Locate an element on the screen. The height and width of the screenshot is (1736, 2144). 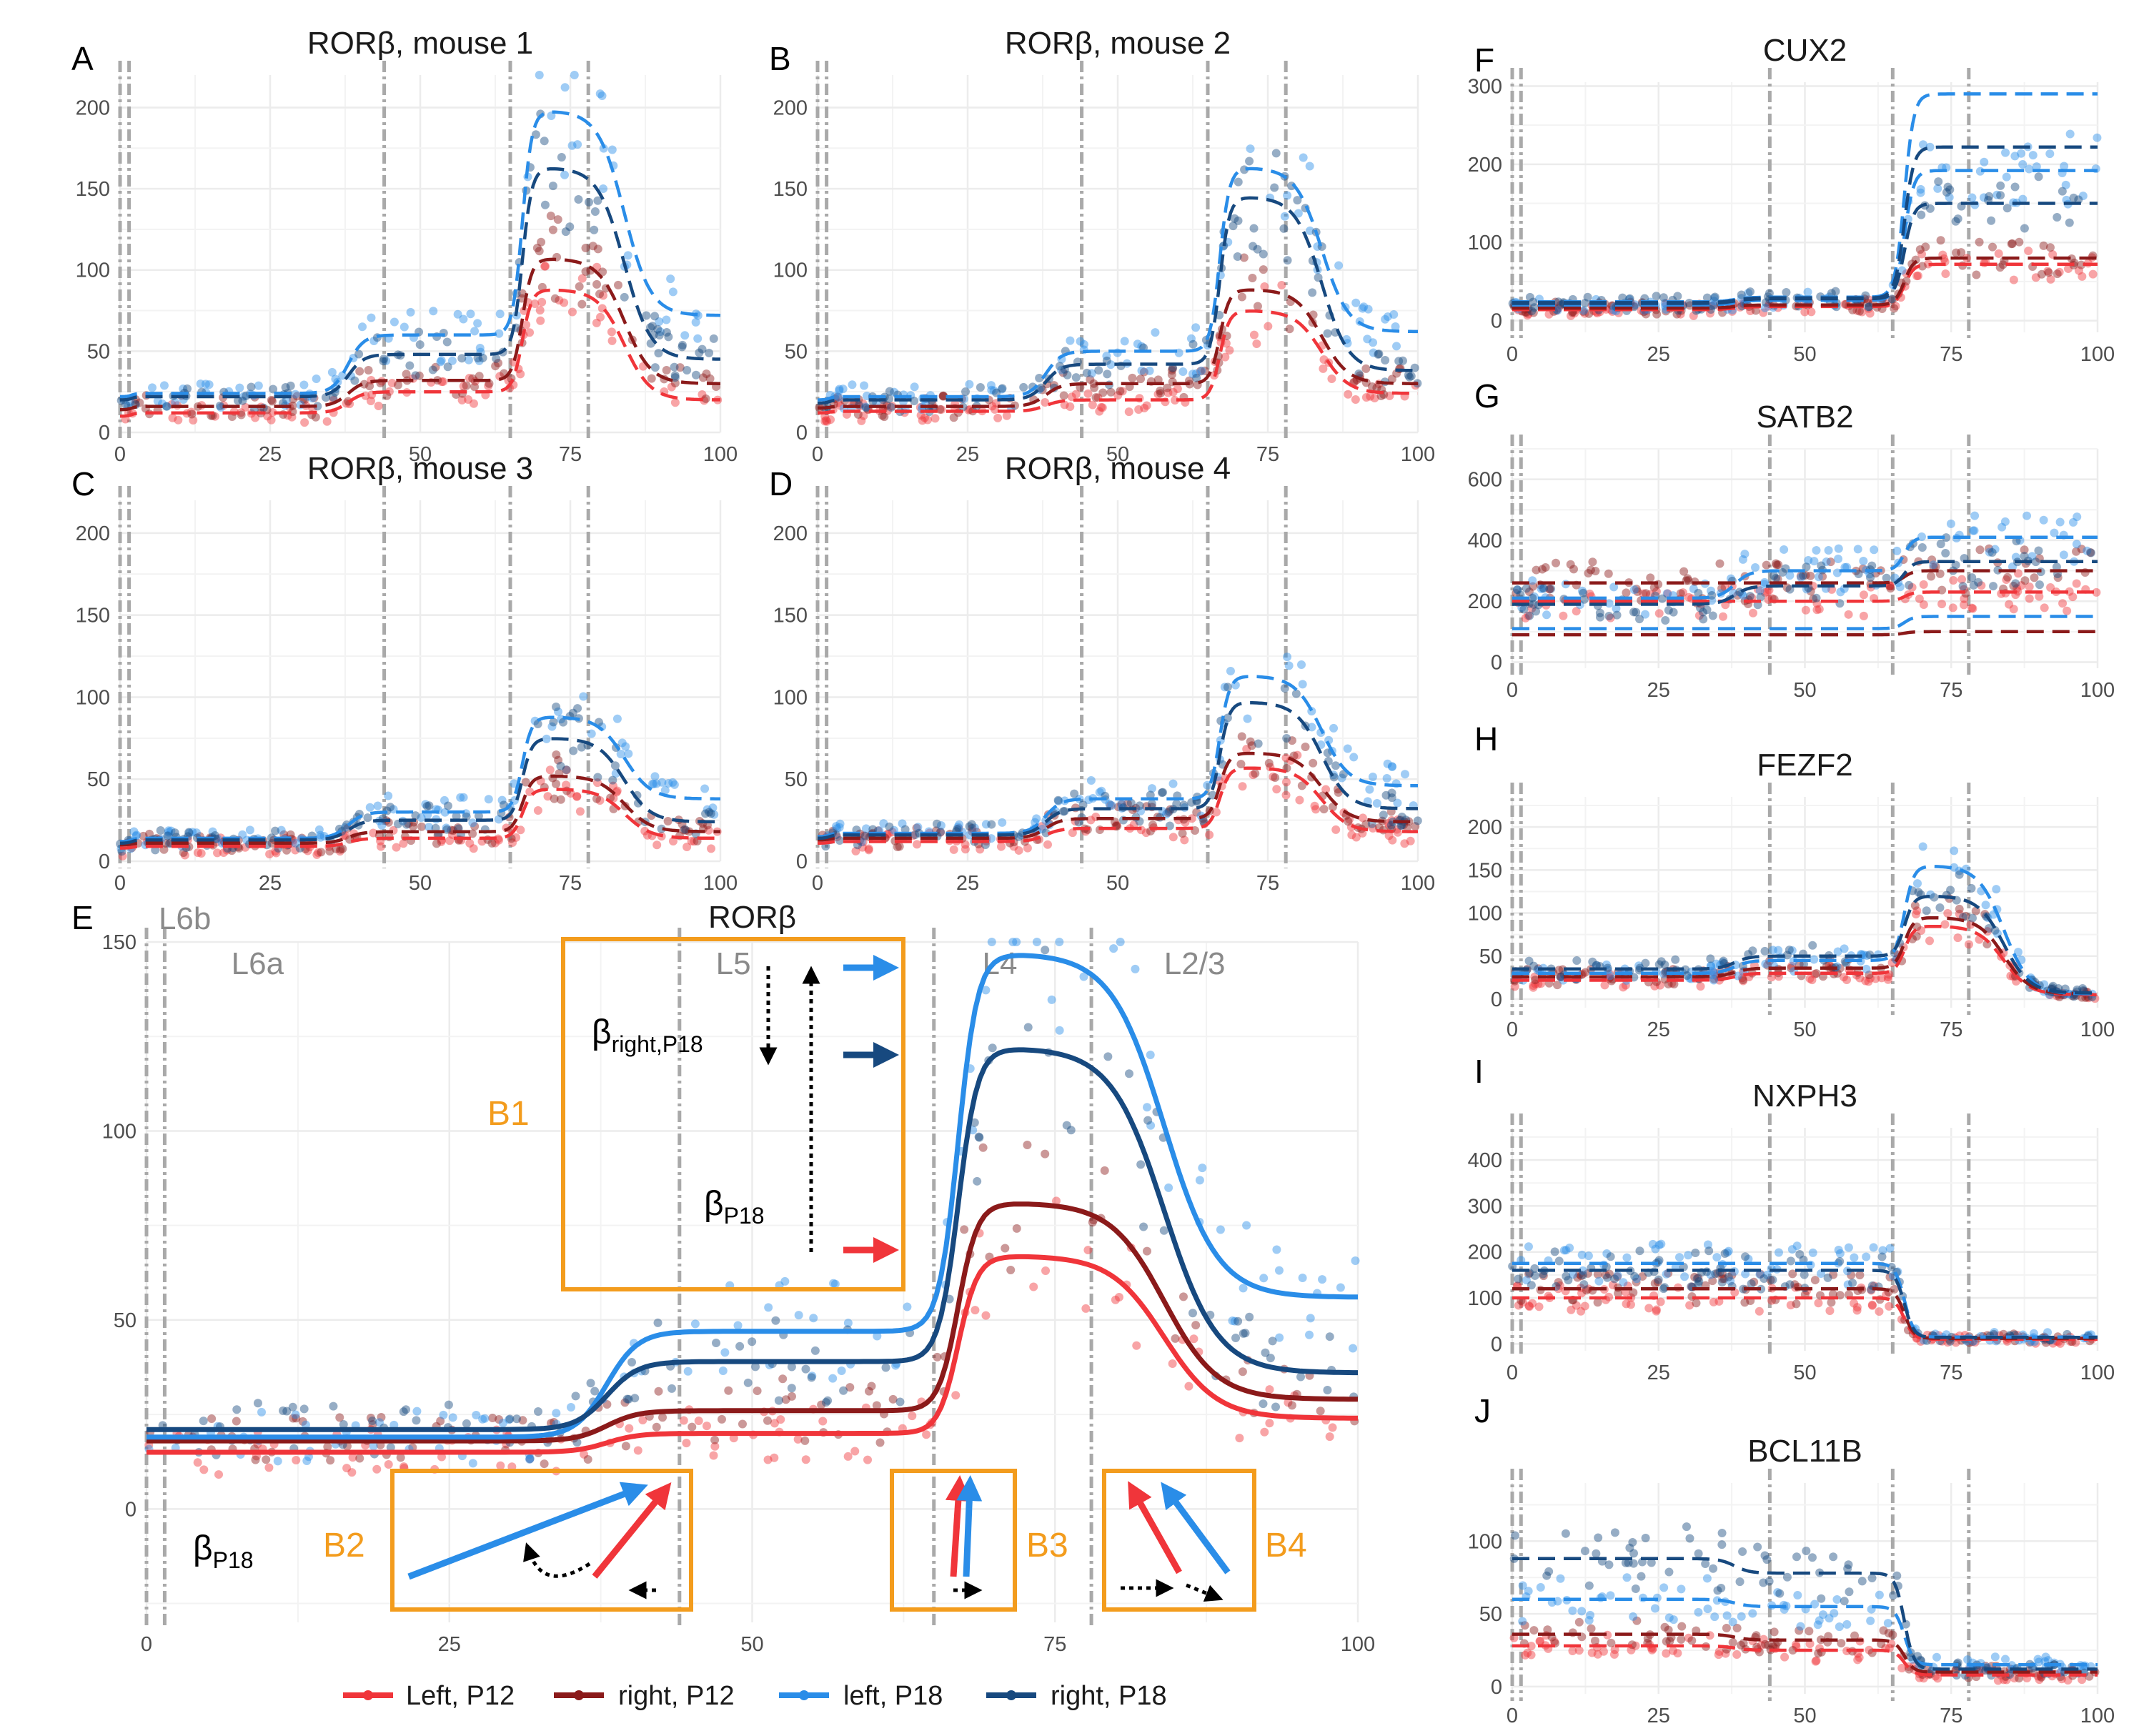
x-tick-label: 25 is located at coordinates (270, 883).